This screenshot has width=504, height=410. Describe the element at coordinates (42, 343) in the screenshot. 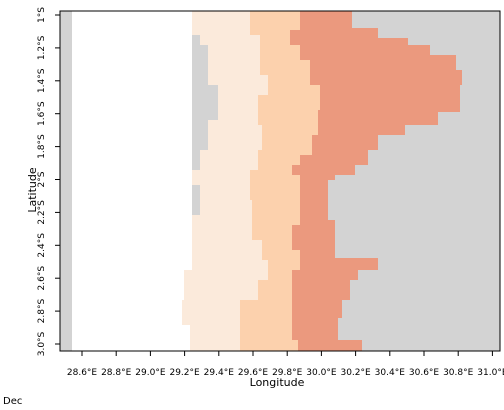

I see `y-tick-label: 3.0°S` at that location.